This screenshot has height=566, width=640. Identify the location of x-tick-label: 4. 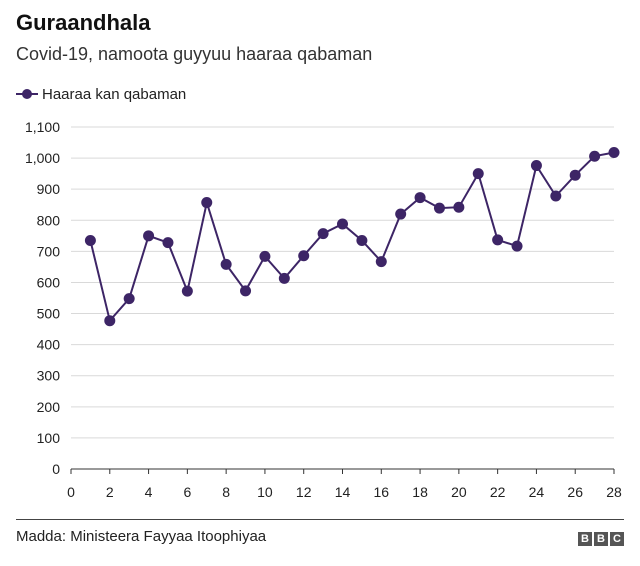
(149, 492).